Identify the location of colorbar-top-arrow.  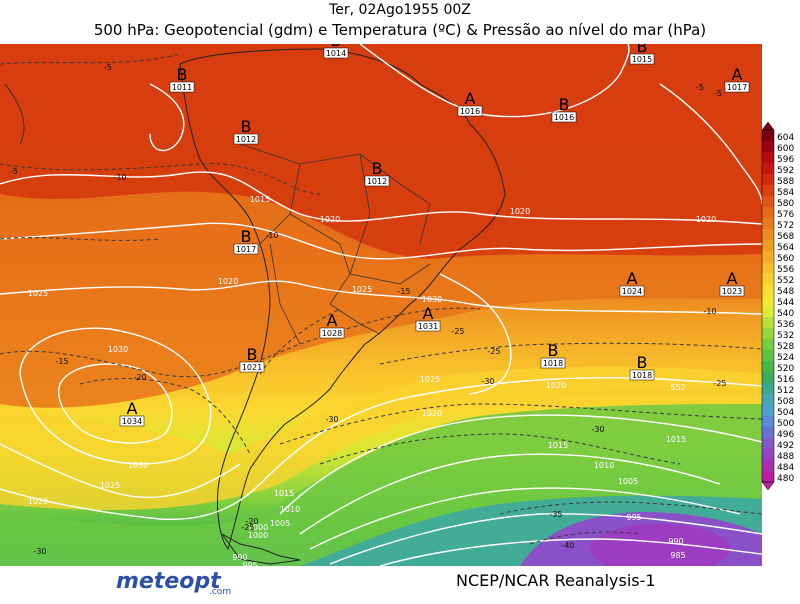
(768, 126).